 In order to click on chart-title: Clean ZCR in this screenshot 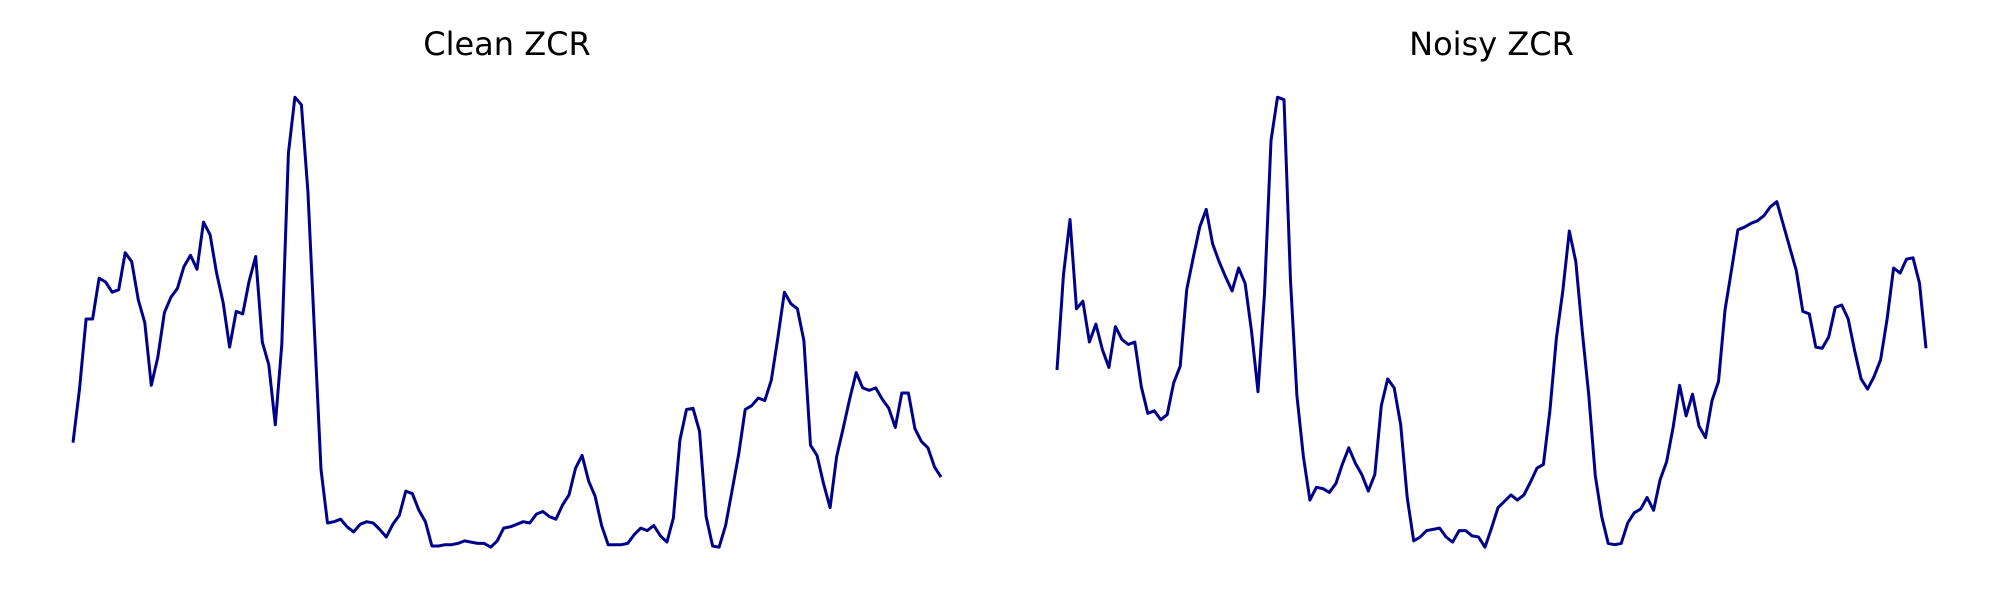, I will do `click(506, 44)`.